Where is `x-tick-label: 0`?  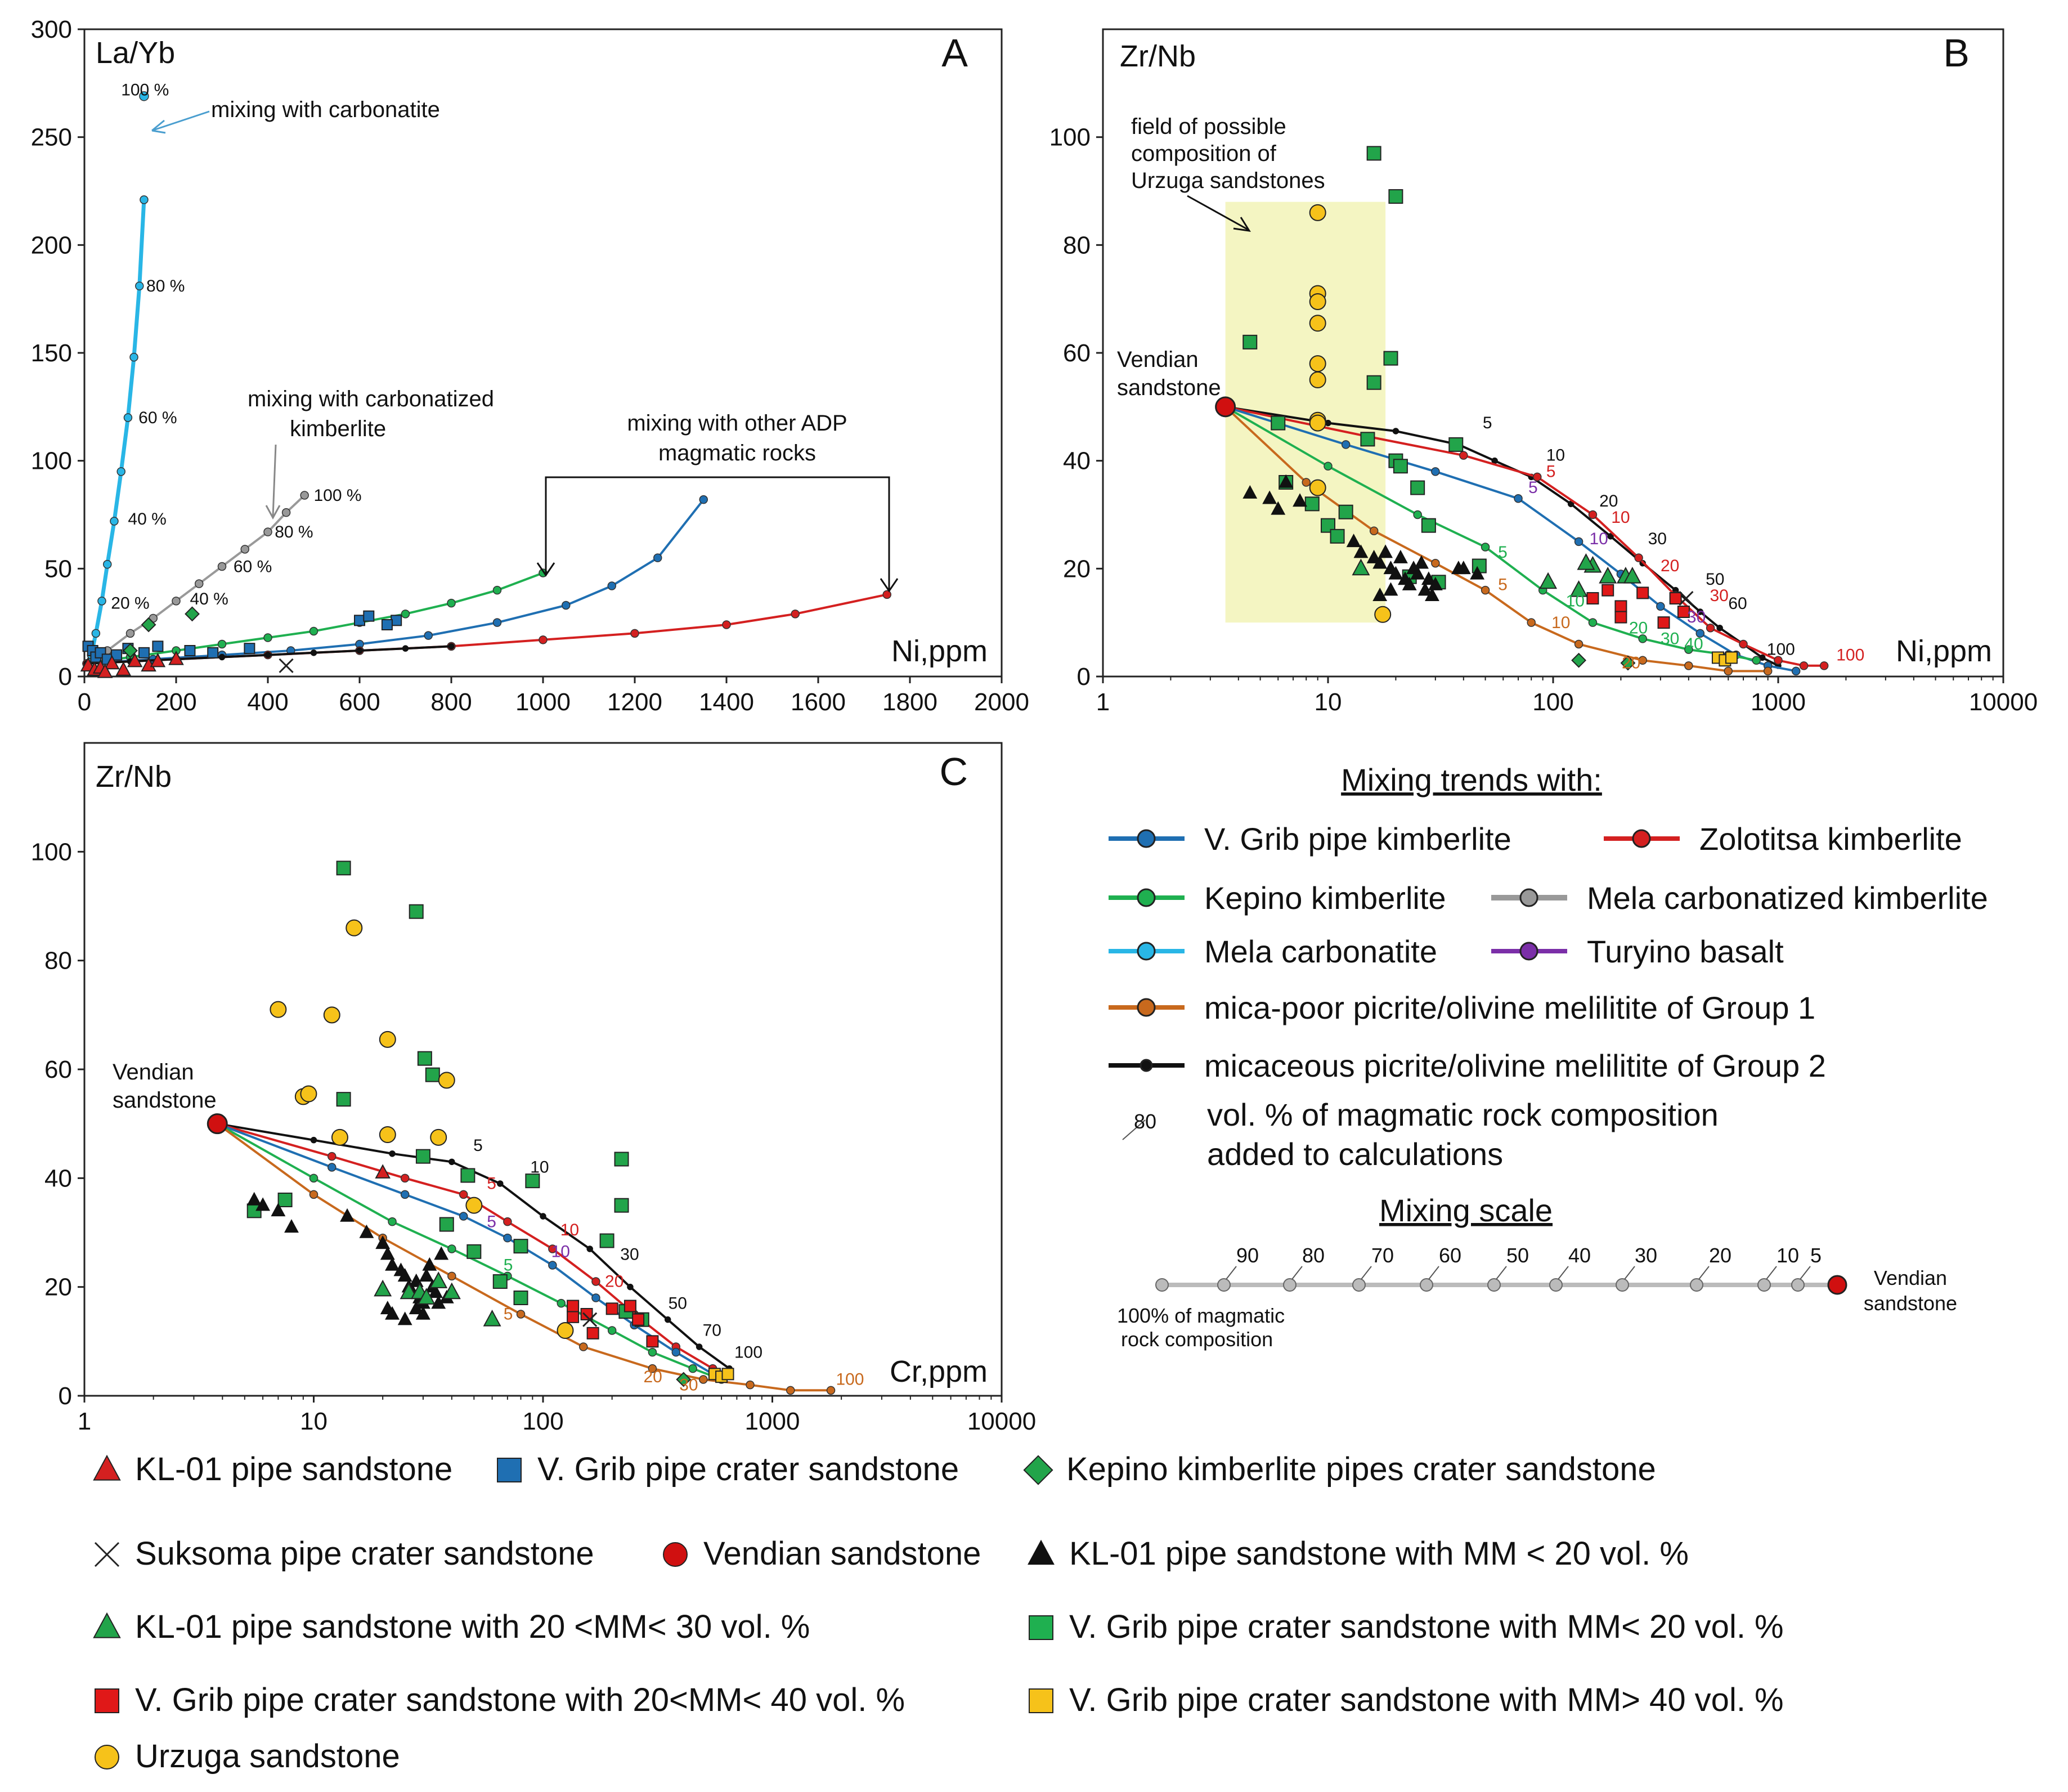 x-tick-label: 0 is located at coordinates (84, 702).